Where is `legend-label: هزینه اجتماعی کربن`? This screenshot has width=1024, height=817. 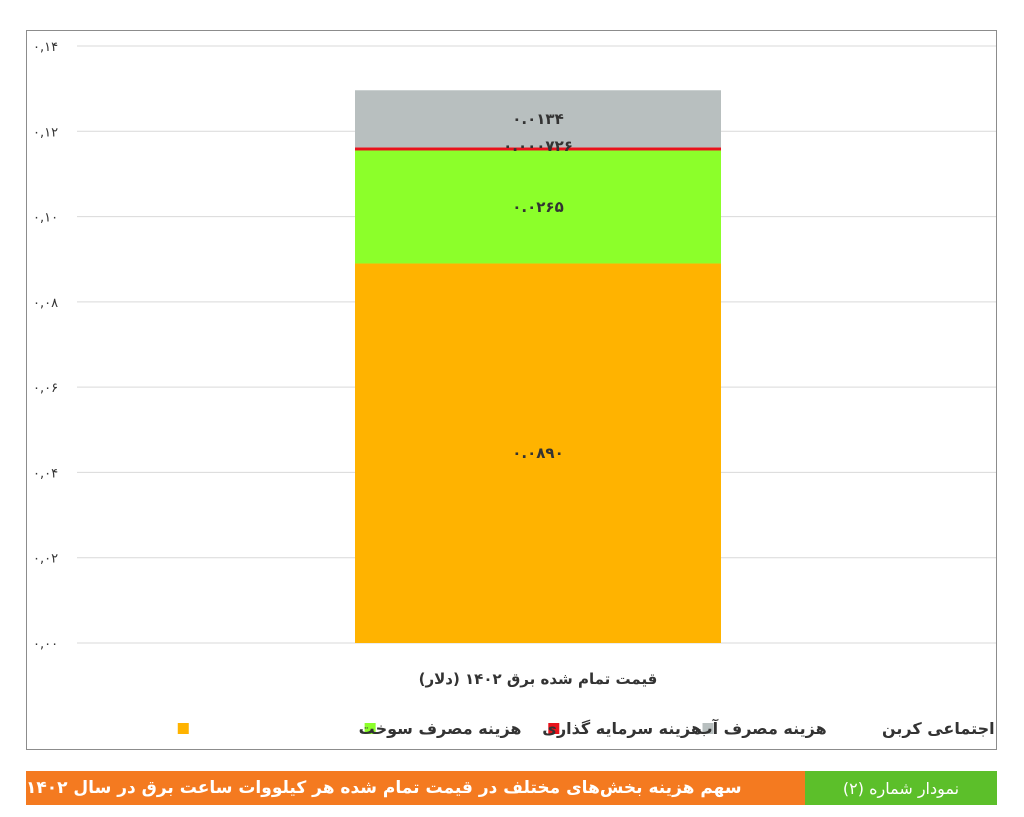 legend-label: هزینه اجتماعی کربن is located at coordinates (939, 728).